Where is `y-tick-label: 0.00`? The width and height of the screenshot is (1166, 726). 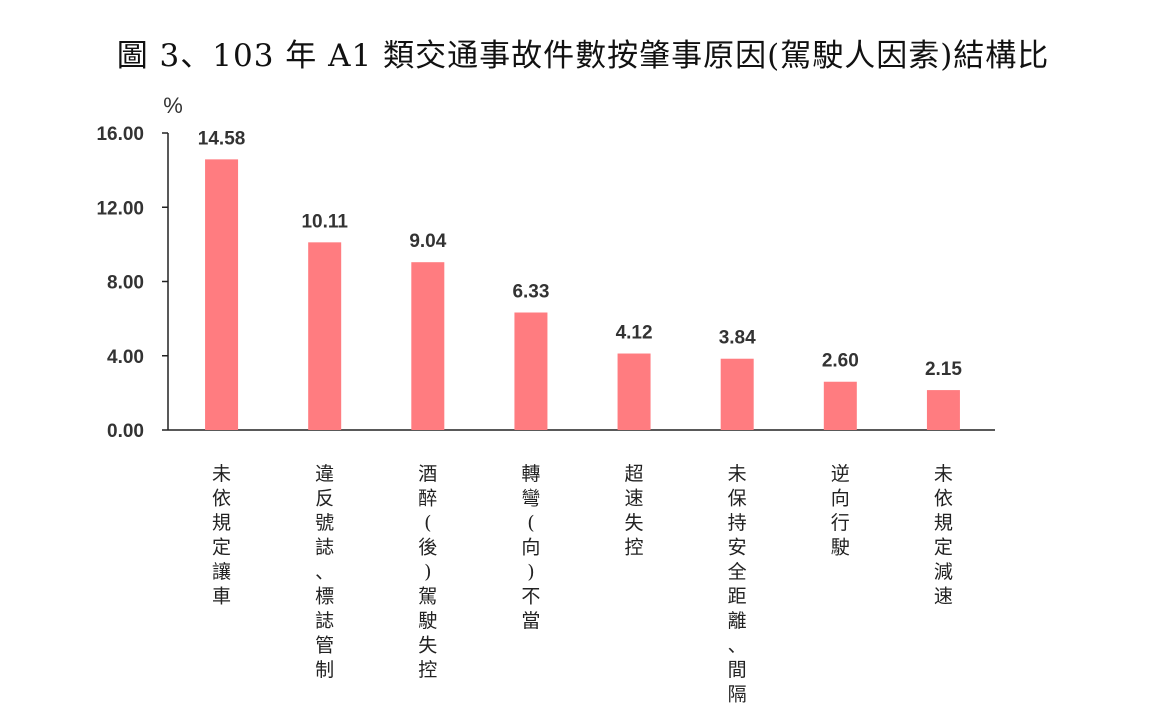
y-tick-label: 0.00 is located at coordinates (125, 431).